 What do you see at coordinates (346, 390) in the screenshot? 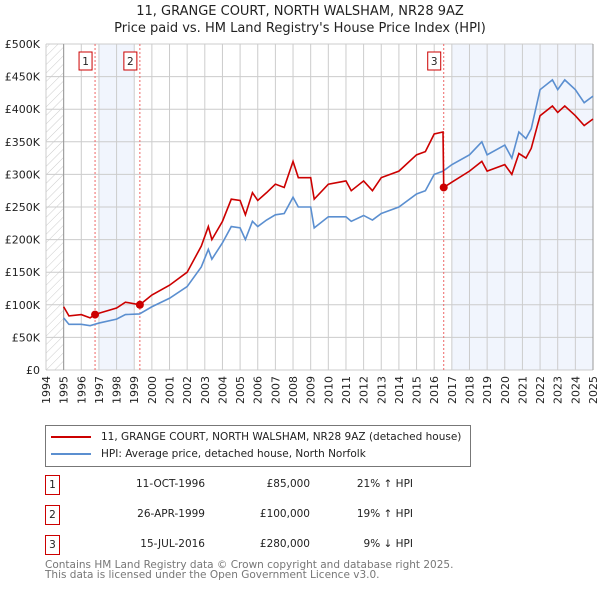
I see `x-tick-label: 2011` at bounding box center [346, 390].